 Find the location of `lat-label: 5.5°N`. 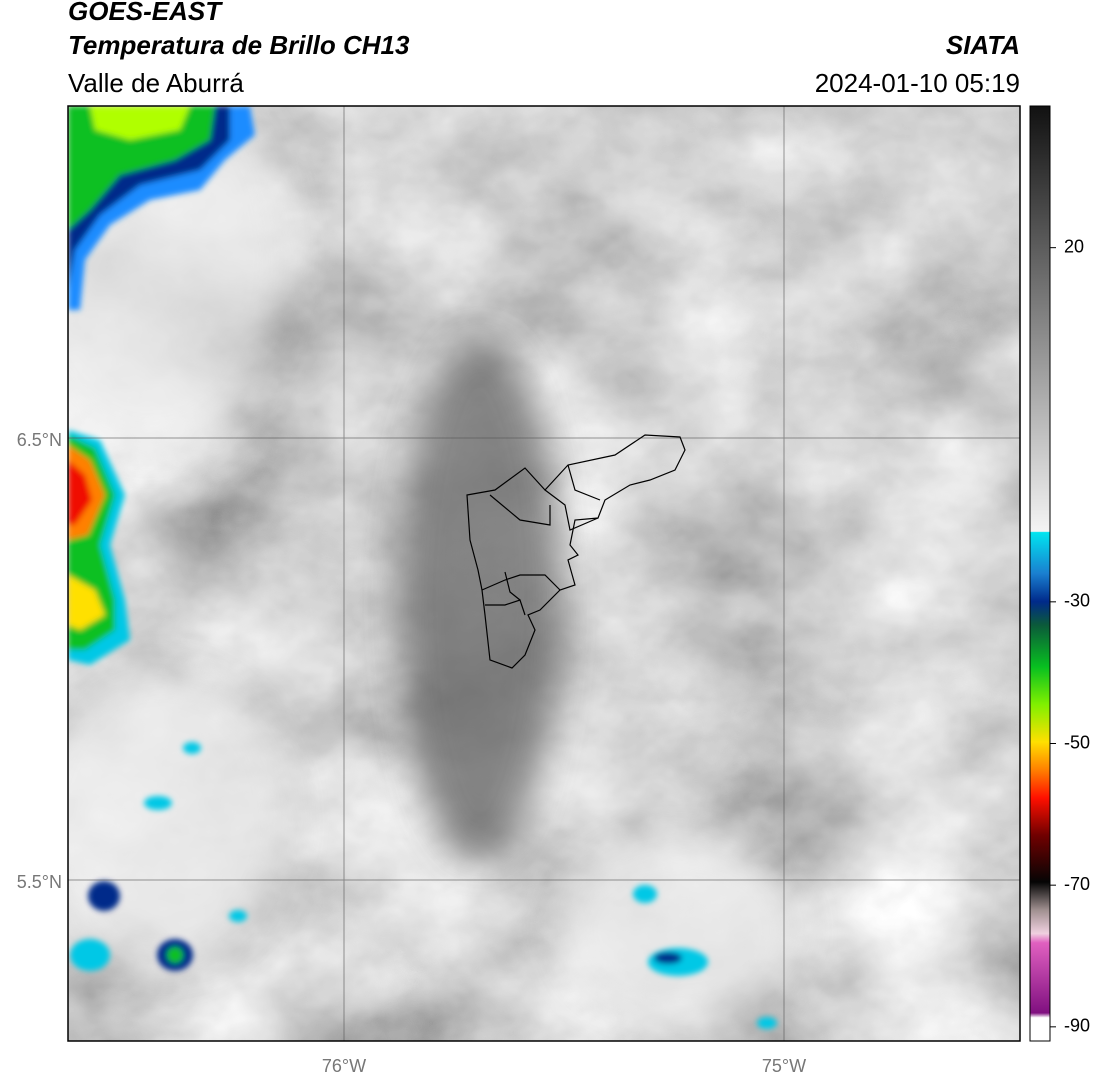

lat-label: 5.5°N is located at coordinates (39, 882).